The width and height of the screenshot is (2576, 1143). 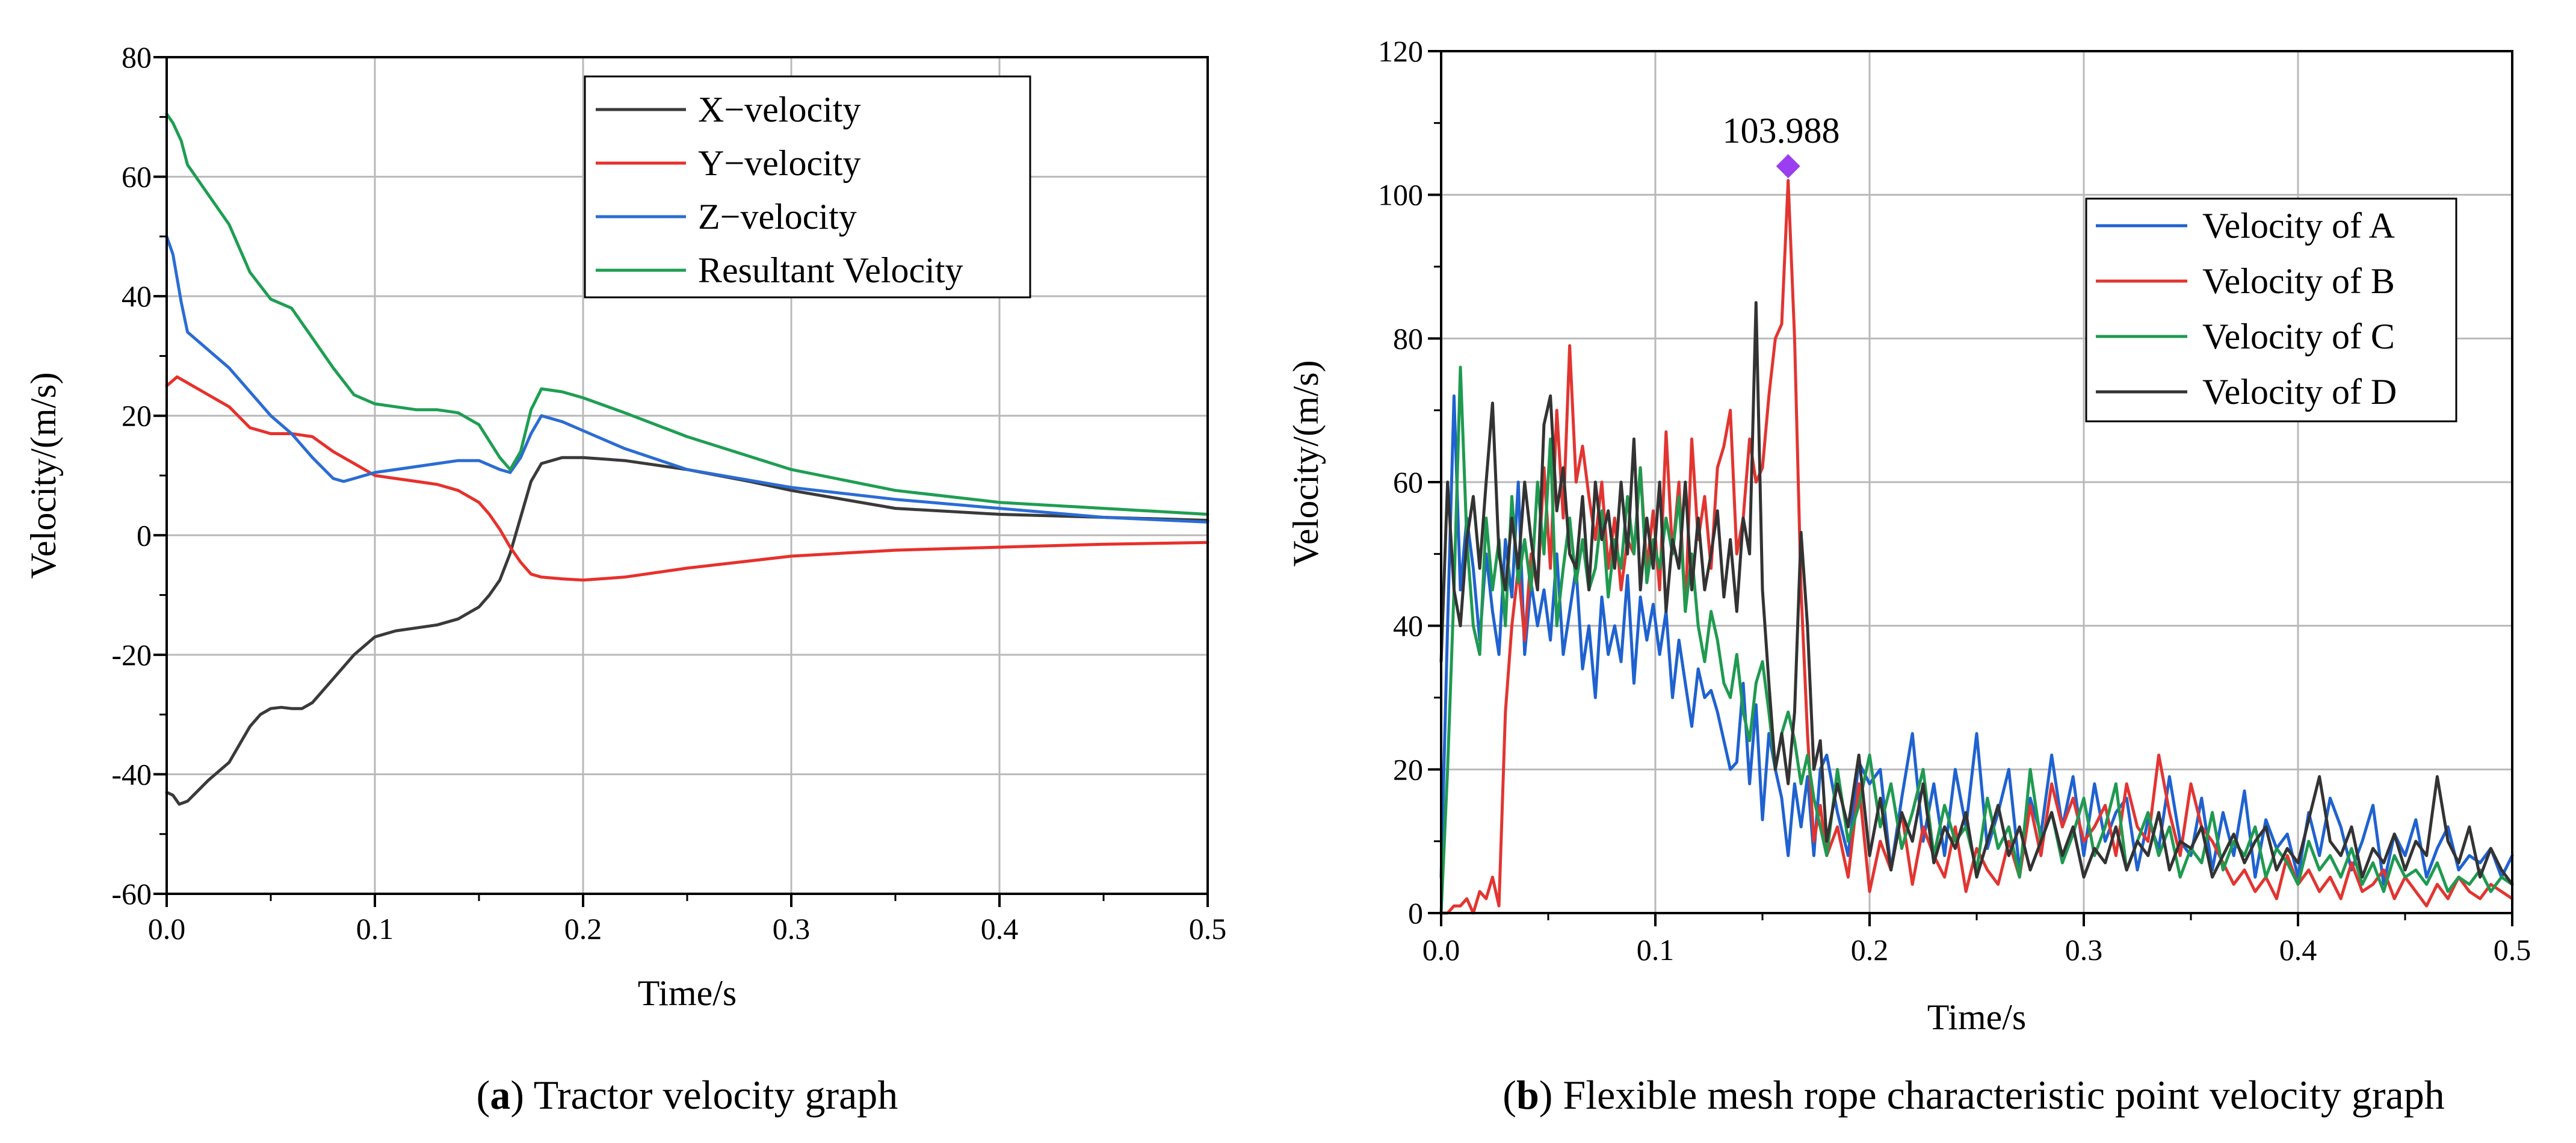 What do you see at coordinates (830, 270) in the screenshot?
I see `chart-a-legend-label-4: Resultant Velocity` at bounding box center [830, 270].